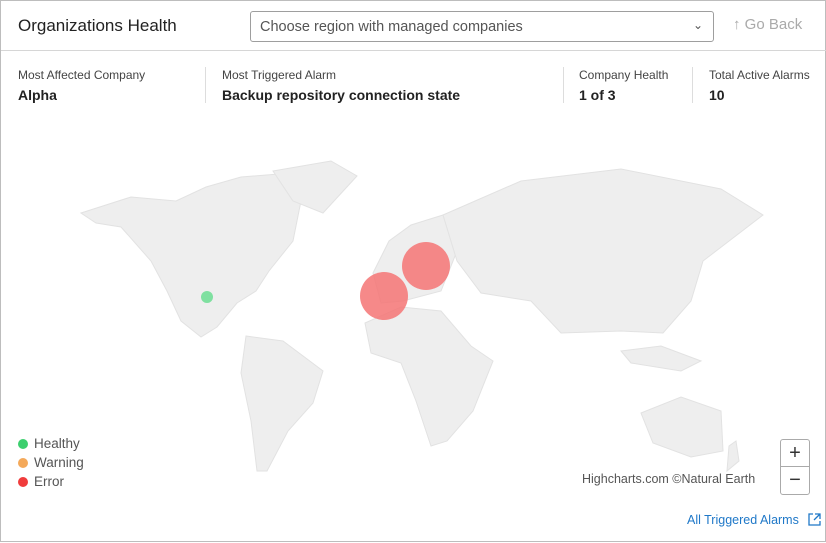  Describe the element at coordinates (282, 403) in the screenshot. I see `south-america` at that location.